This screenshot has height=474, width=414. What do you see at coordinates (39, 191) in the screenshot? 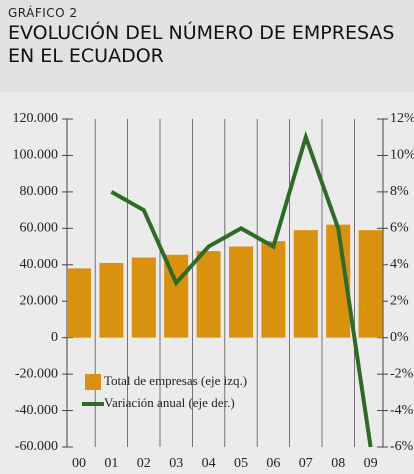
I see `y-tick-label: 80.000` at bounding box center [39, 191].